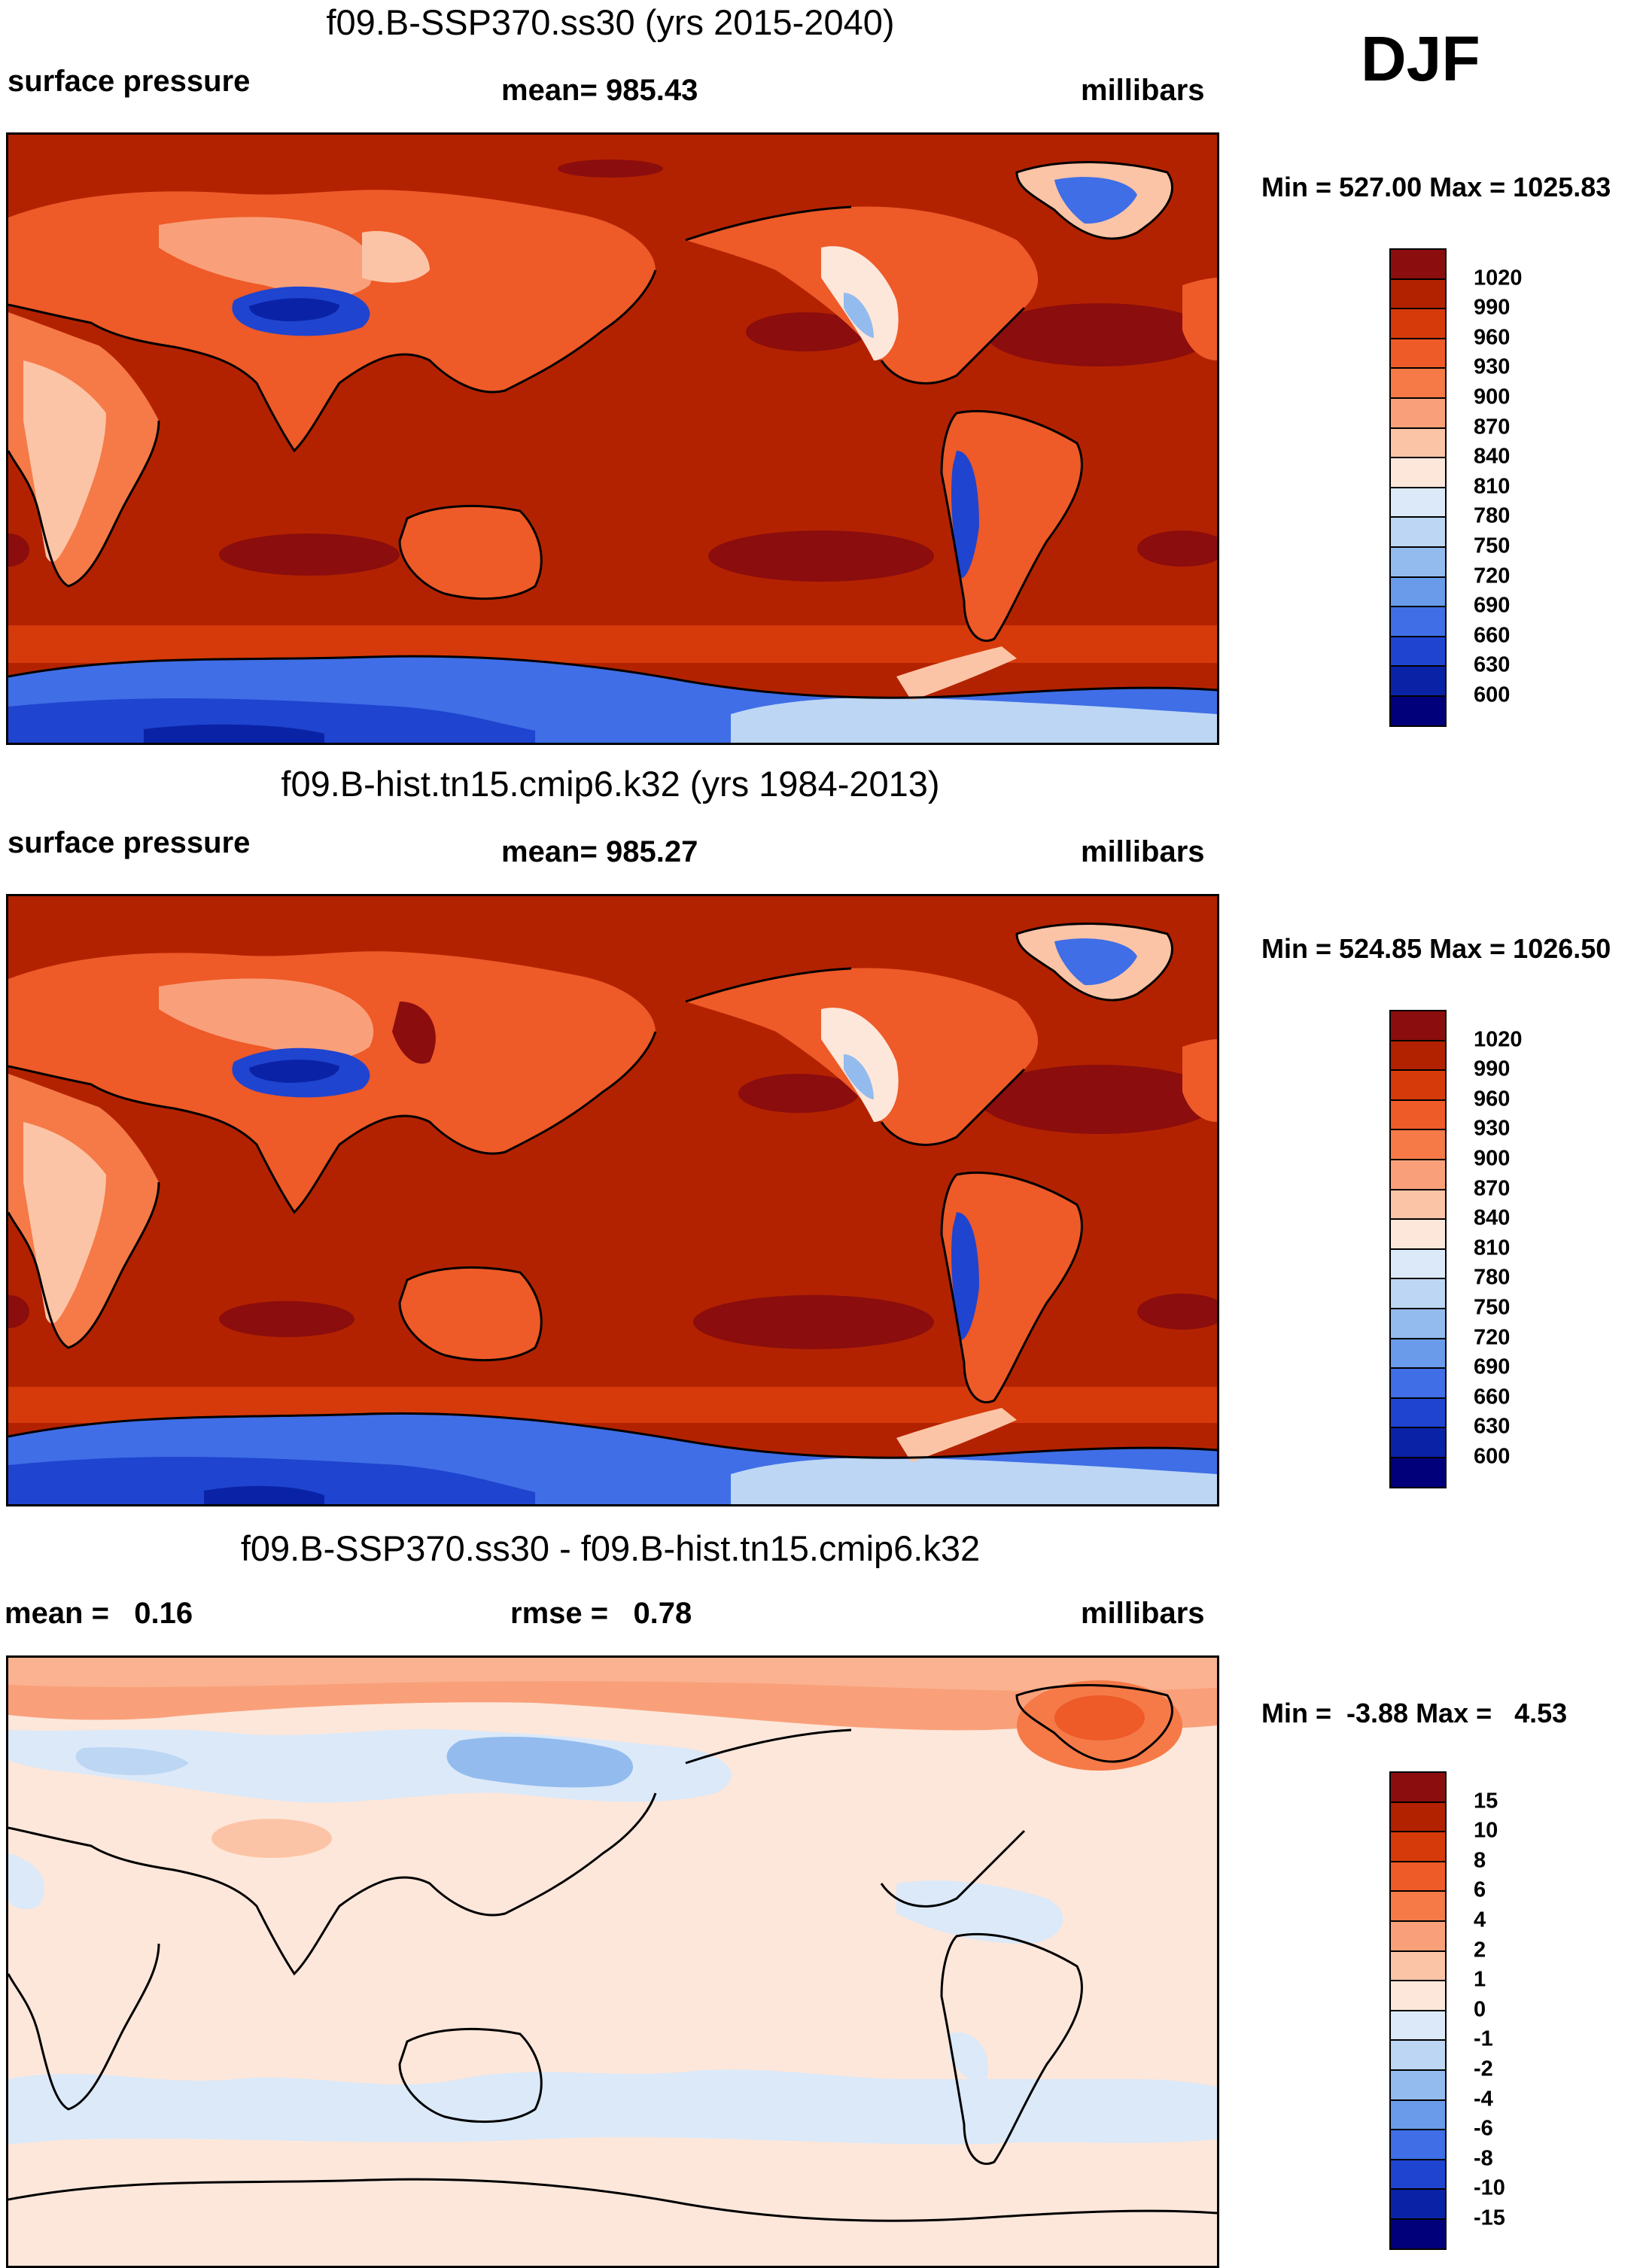 The height and width of the screenshot is (2268, 1649). What do you see at coordinates (309, 555) in the screenshot?
I see `panel1-high-south-pacific` at bounding box center [309, 555].